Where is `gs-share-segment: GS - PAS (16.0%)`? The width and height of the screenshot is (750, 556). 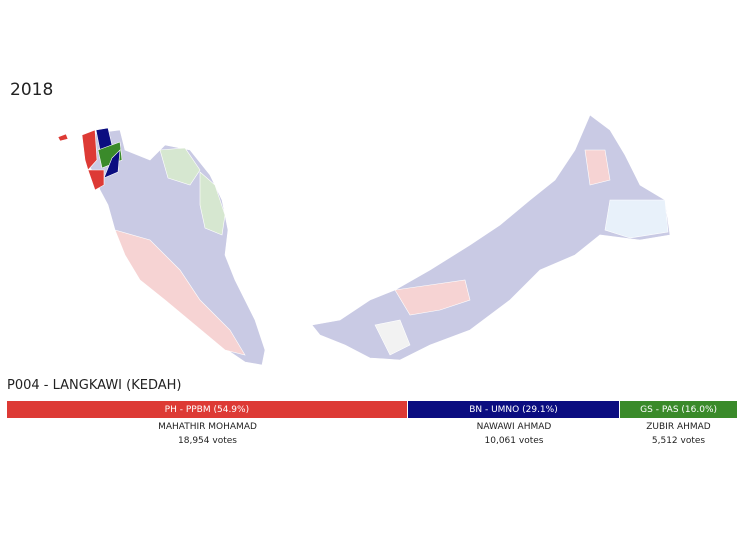
gs-share-segment: GS - PAS (16.0%) is located at coordinates (678, 409).